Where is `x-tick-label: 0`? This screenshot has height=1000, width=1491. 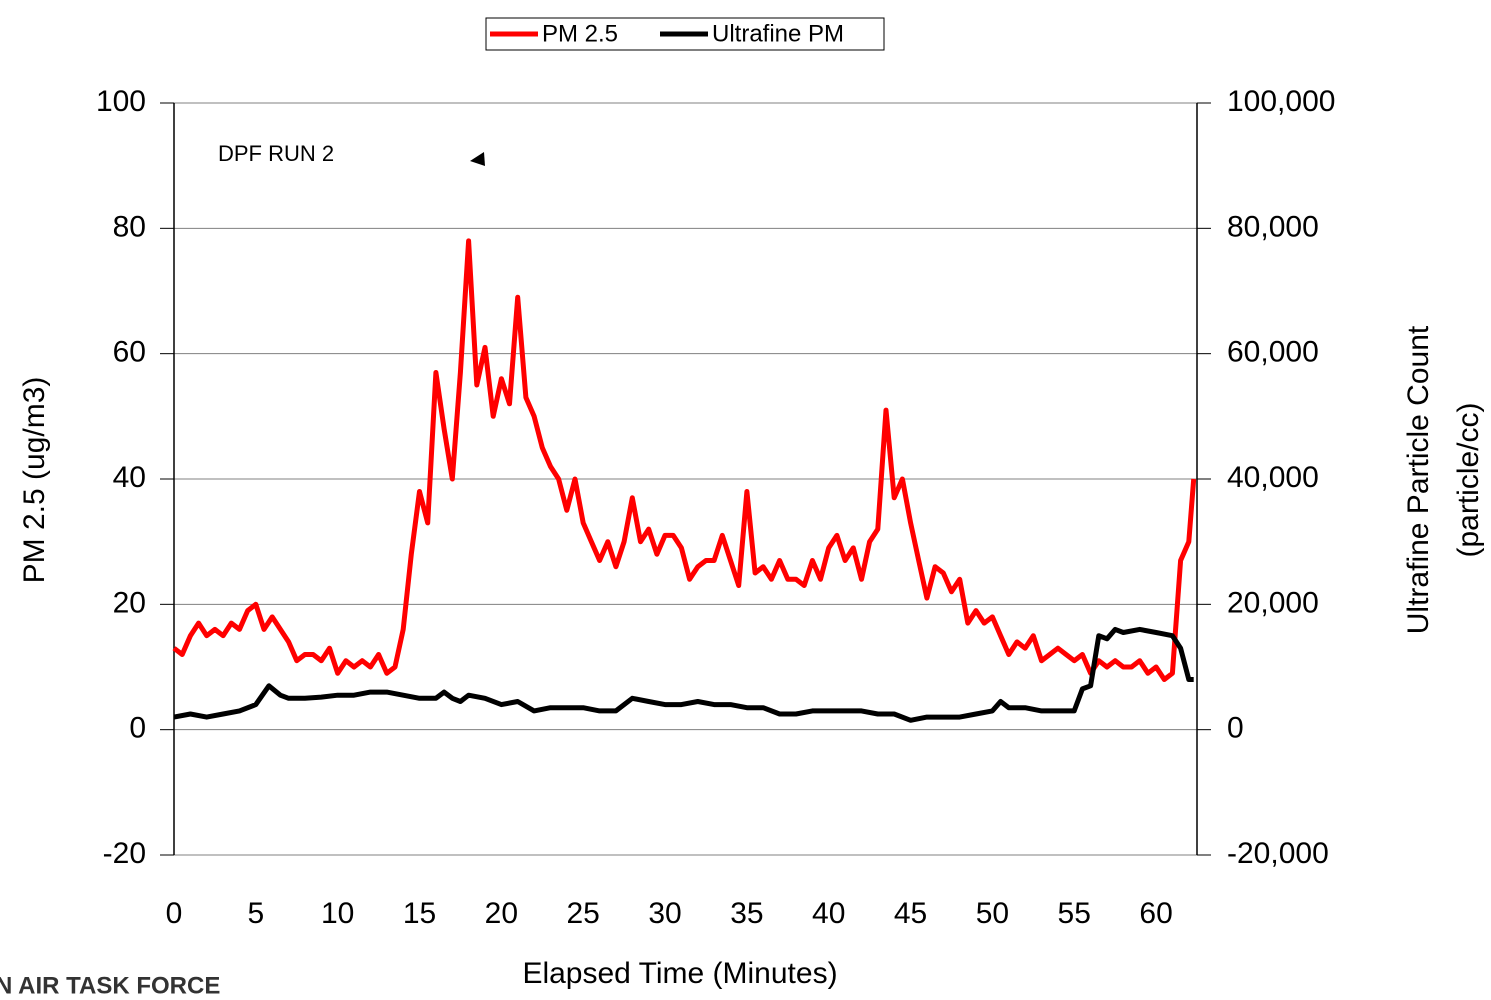
x-tick-label: 0 is located at coordinates (174, 913).